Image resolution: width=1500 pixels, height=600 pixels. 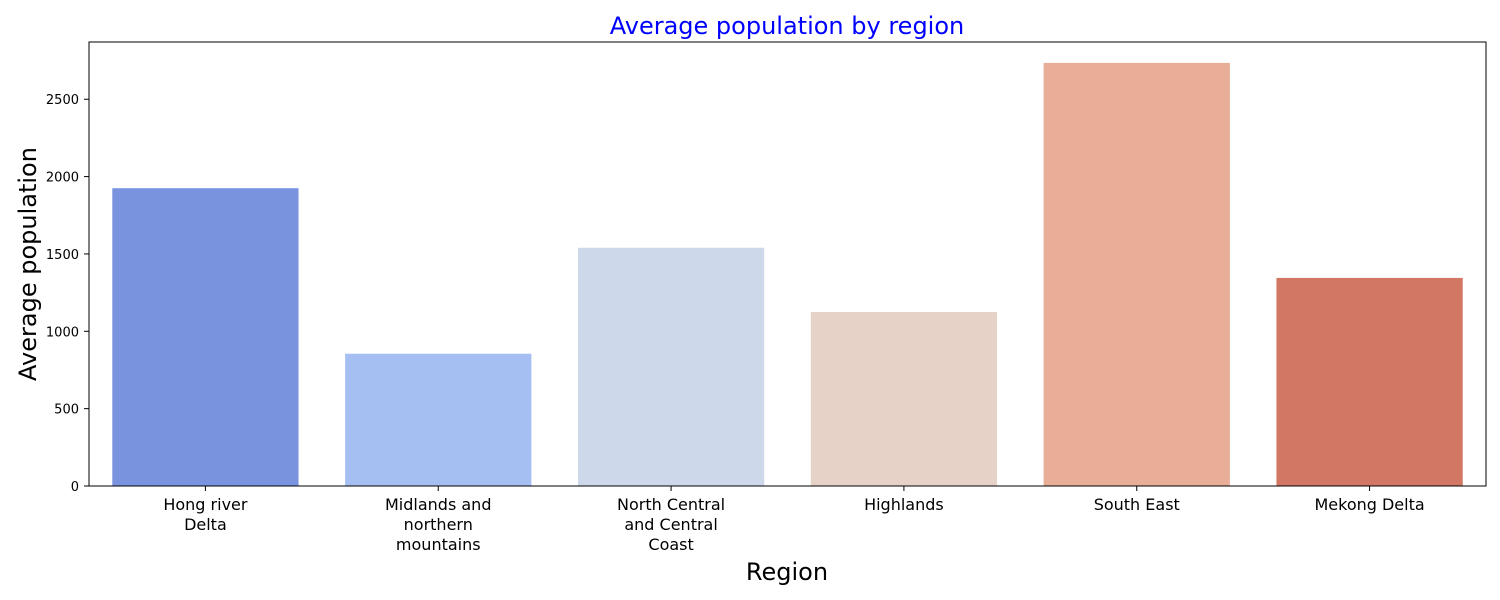 I want to click on y-tick-label-5: 2500, so click(x=62, y=100).